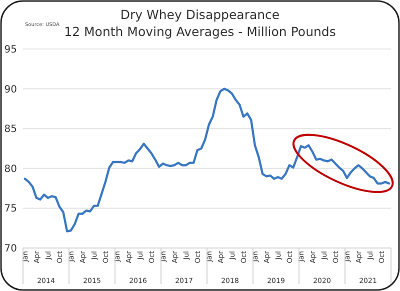  Describe the element at coordinates (10, 209) in the screenshot. I see `y-tick-label: 75` at that location.